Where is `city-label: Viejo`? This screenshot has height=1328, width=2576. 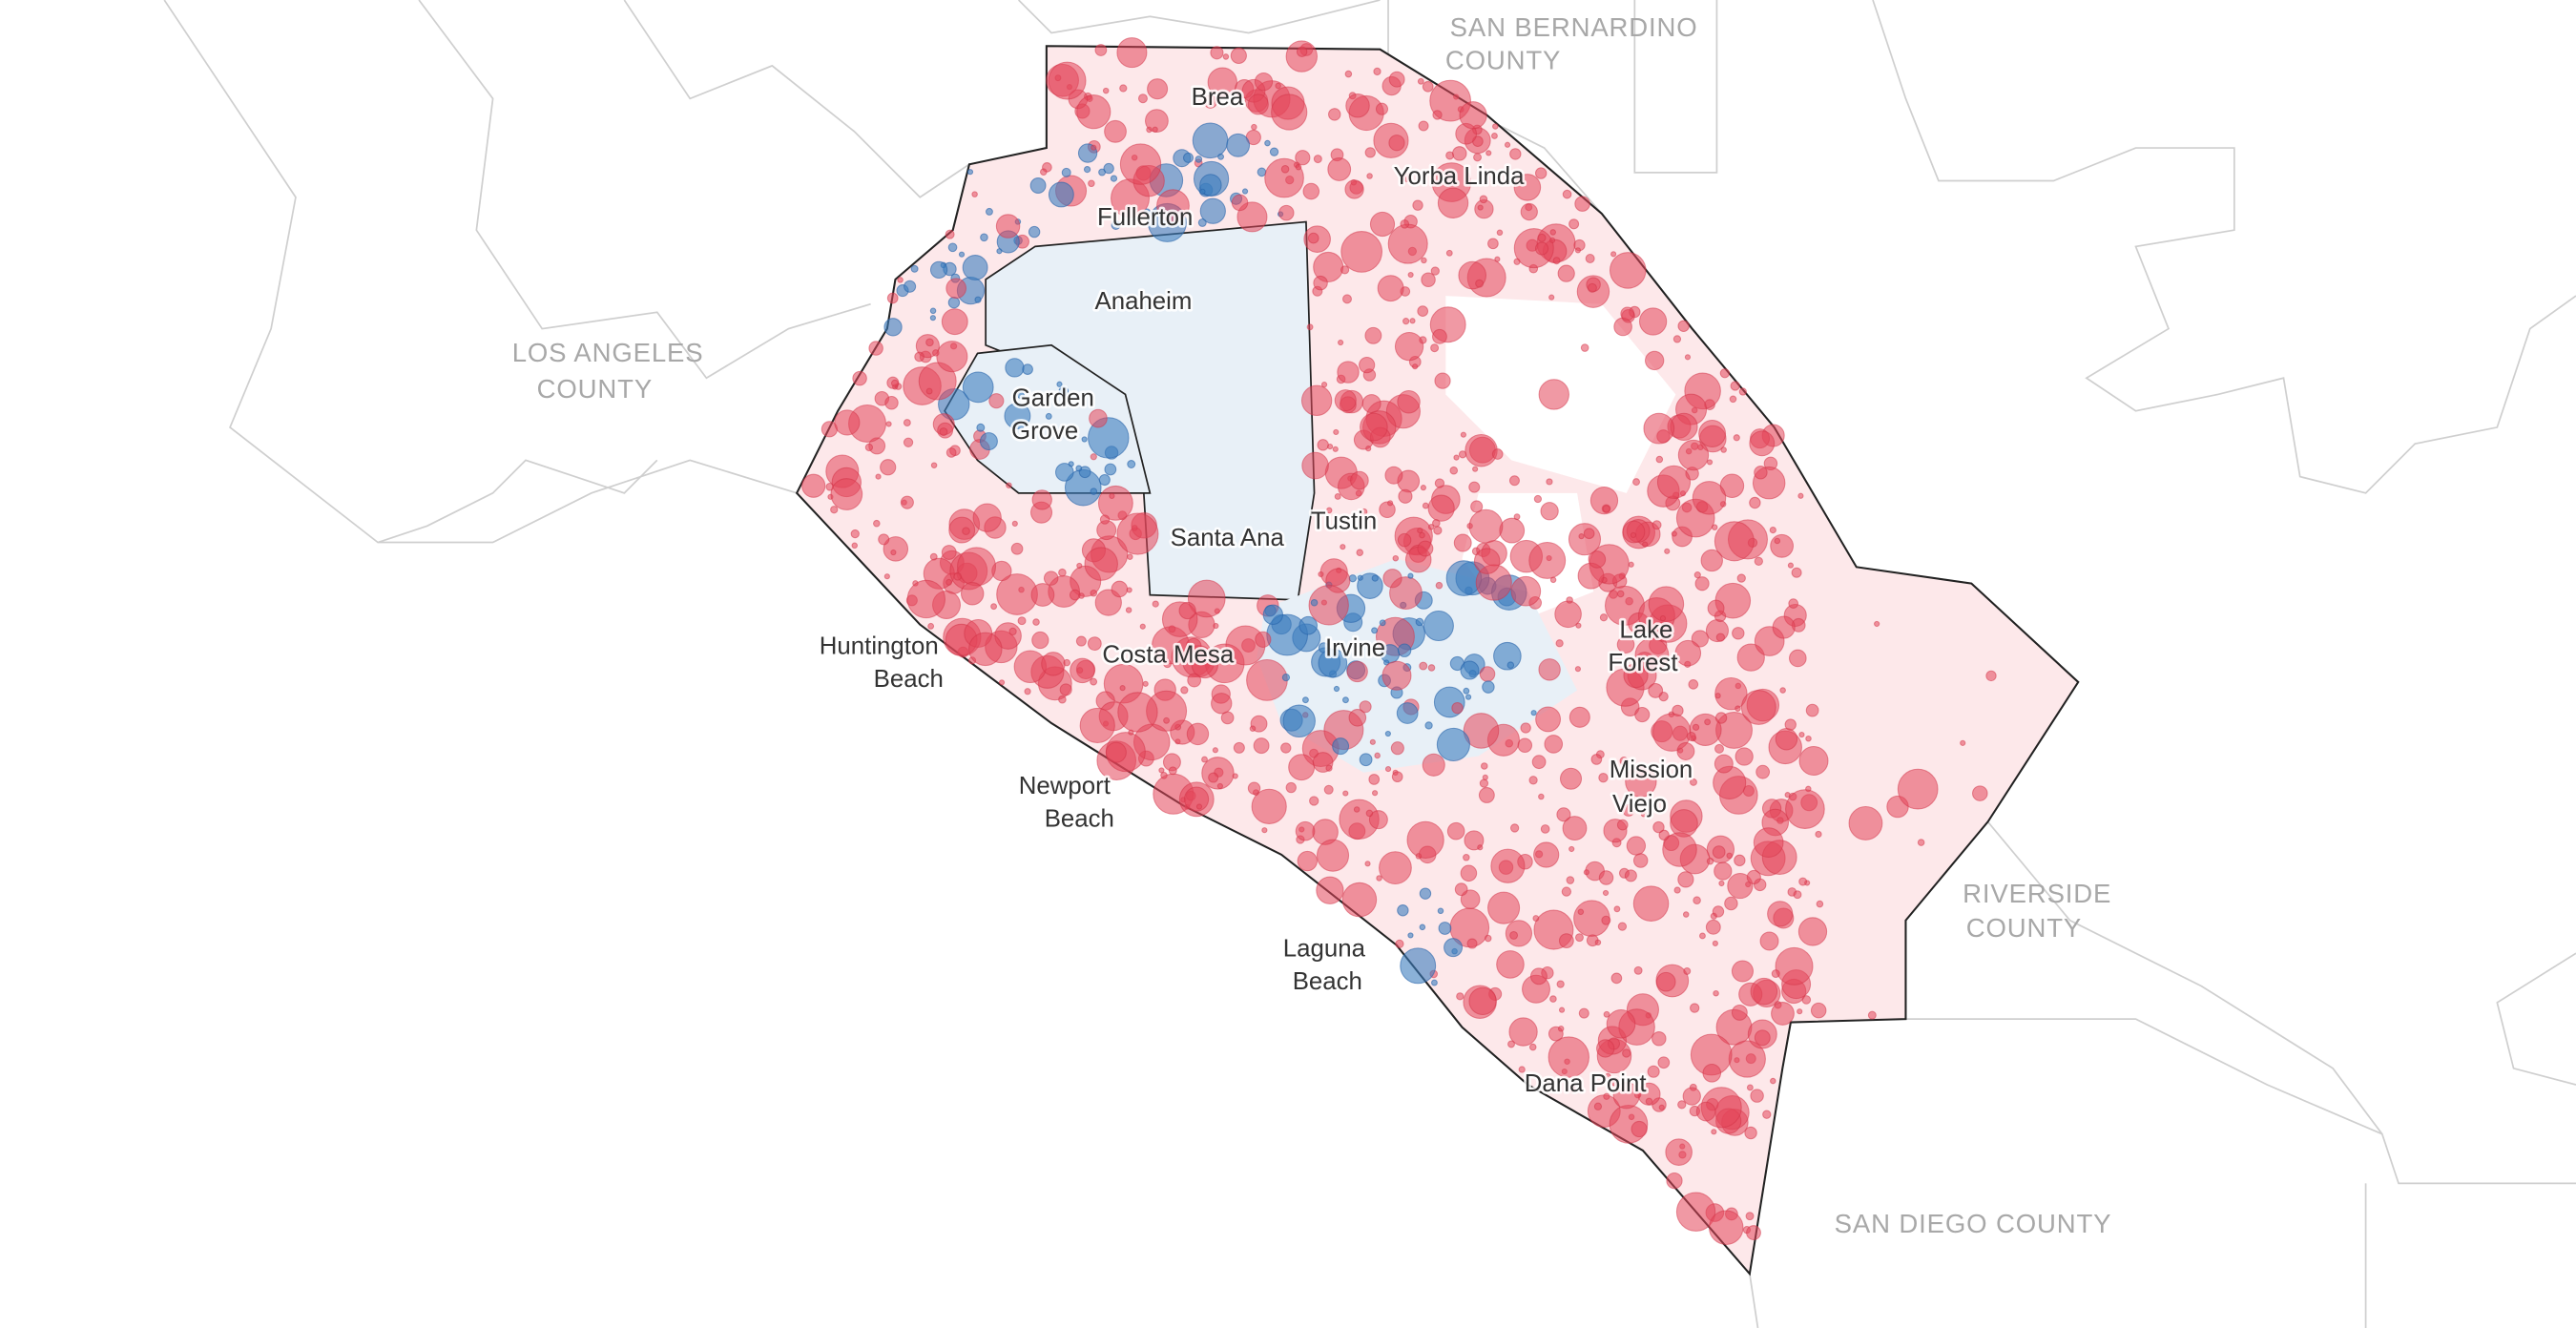
city-label: Viejo is located at coordinates (1639, 804).